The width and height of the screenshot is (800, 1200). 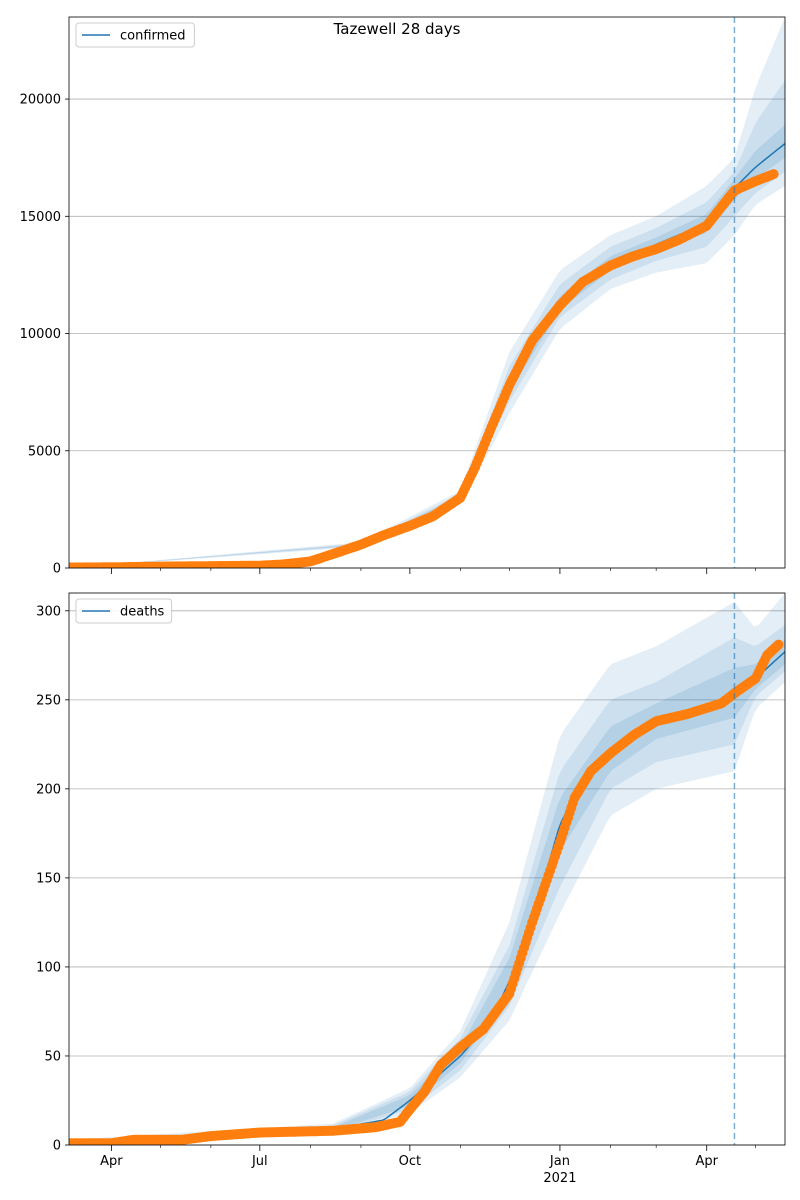 What do you see at coordinates (259, 1161) in the screenshot?
I see `x-tick-label: Jul` at bounding box center [259, 1161].